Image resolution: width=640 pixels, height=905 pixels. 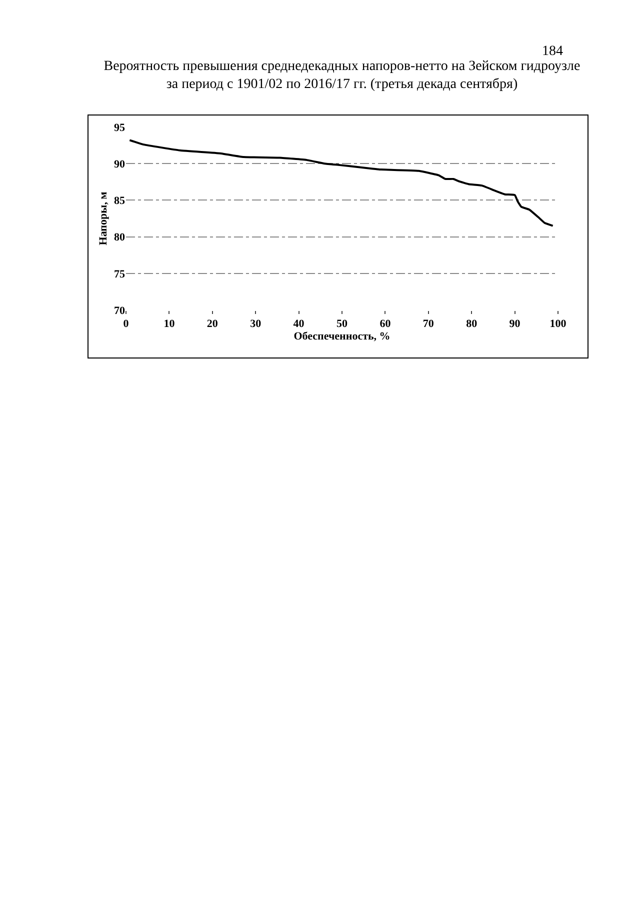 I want to click on y-axis-title: Напоры, м, so click(x=104, y=218).